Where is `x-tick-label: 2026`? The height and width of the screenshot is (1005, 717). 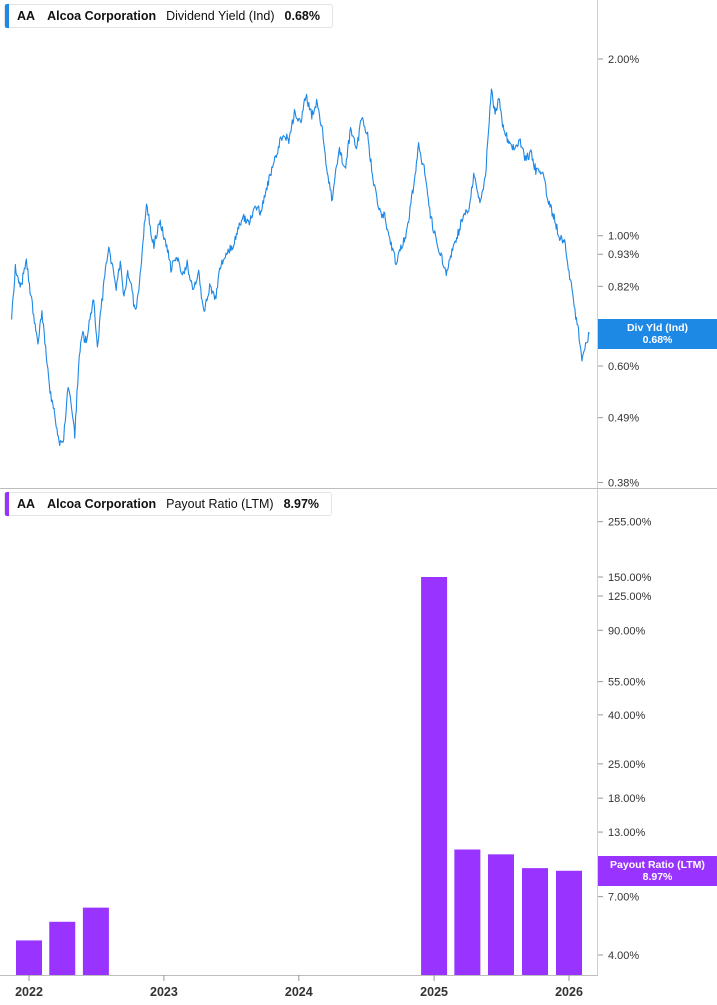
x-tick-label: 2026 is located at coordinates (569, 992).